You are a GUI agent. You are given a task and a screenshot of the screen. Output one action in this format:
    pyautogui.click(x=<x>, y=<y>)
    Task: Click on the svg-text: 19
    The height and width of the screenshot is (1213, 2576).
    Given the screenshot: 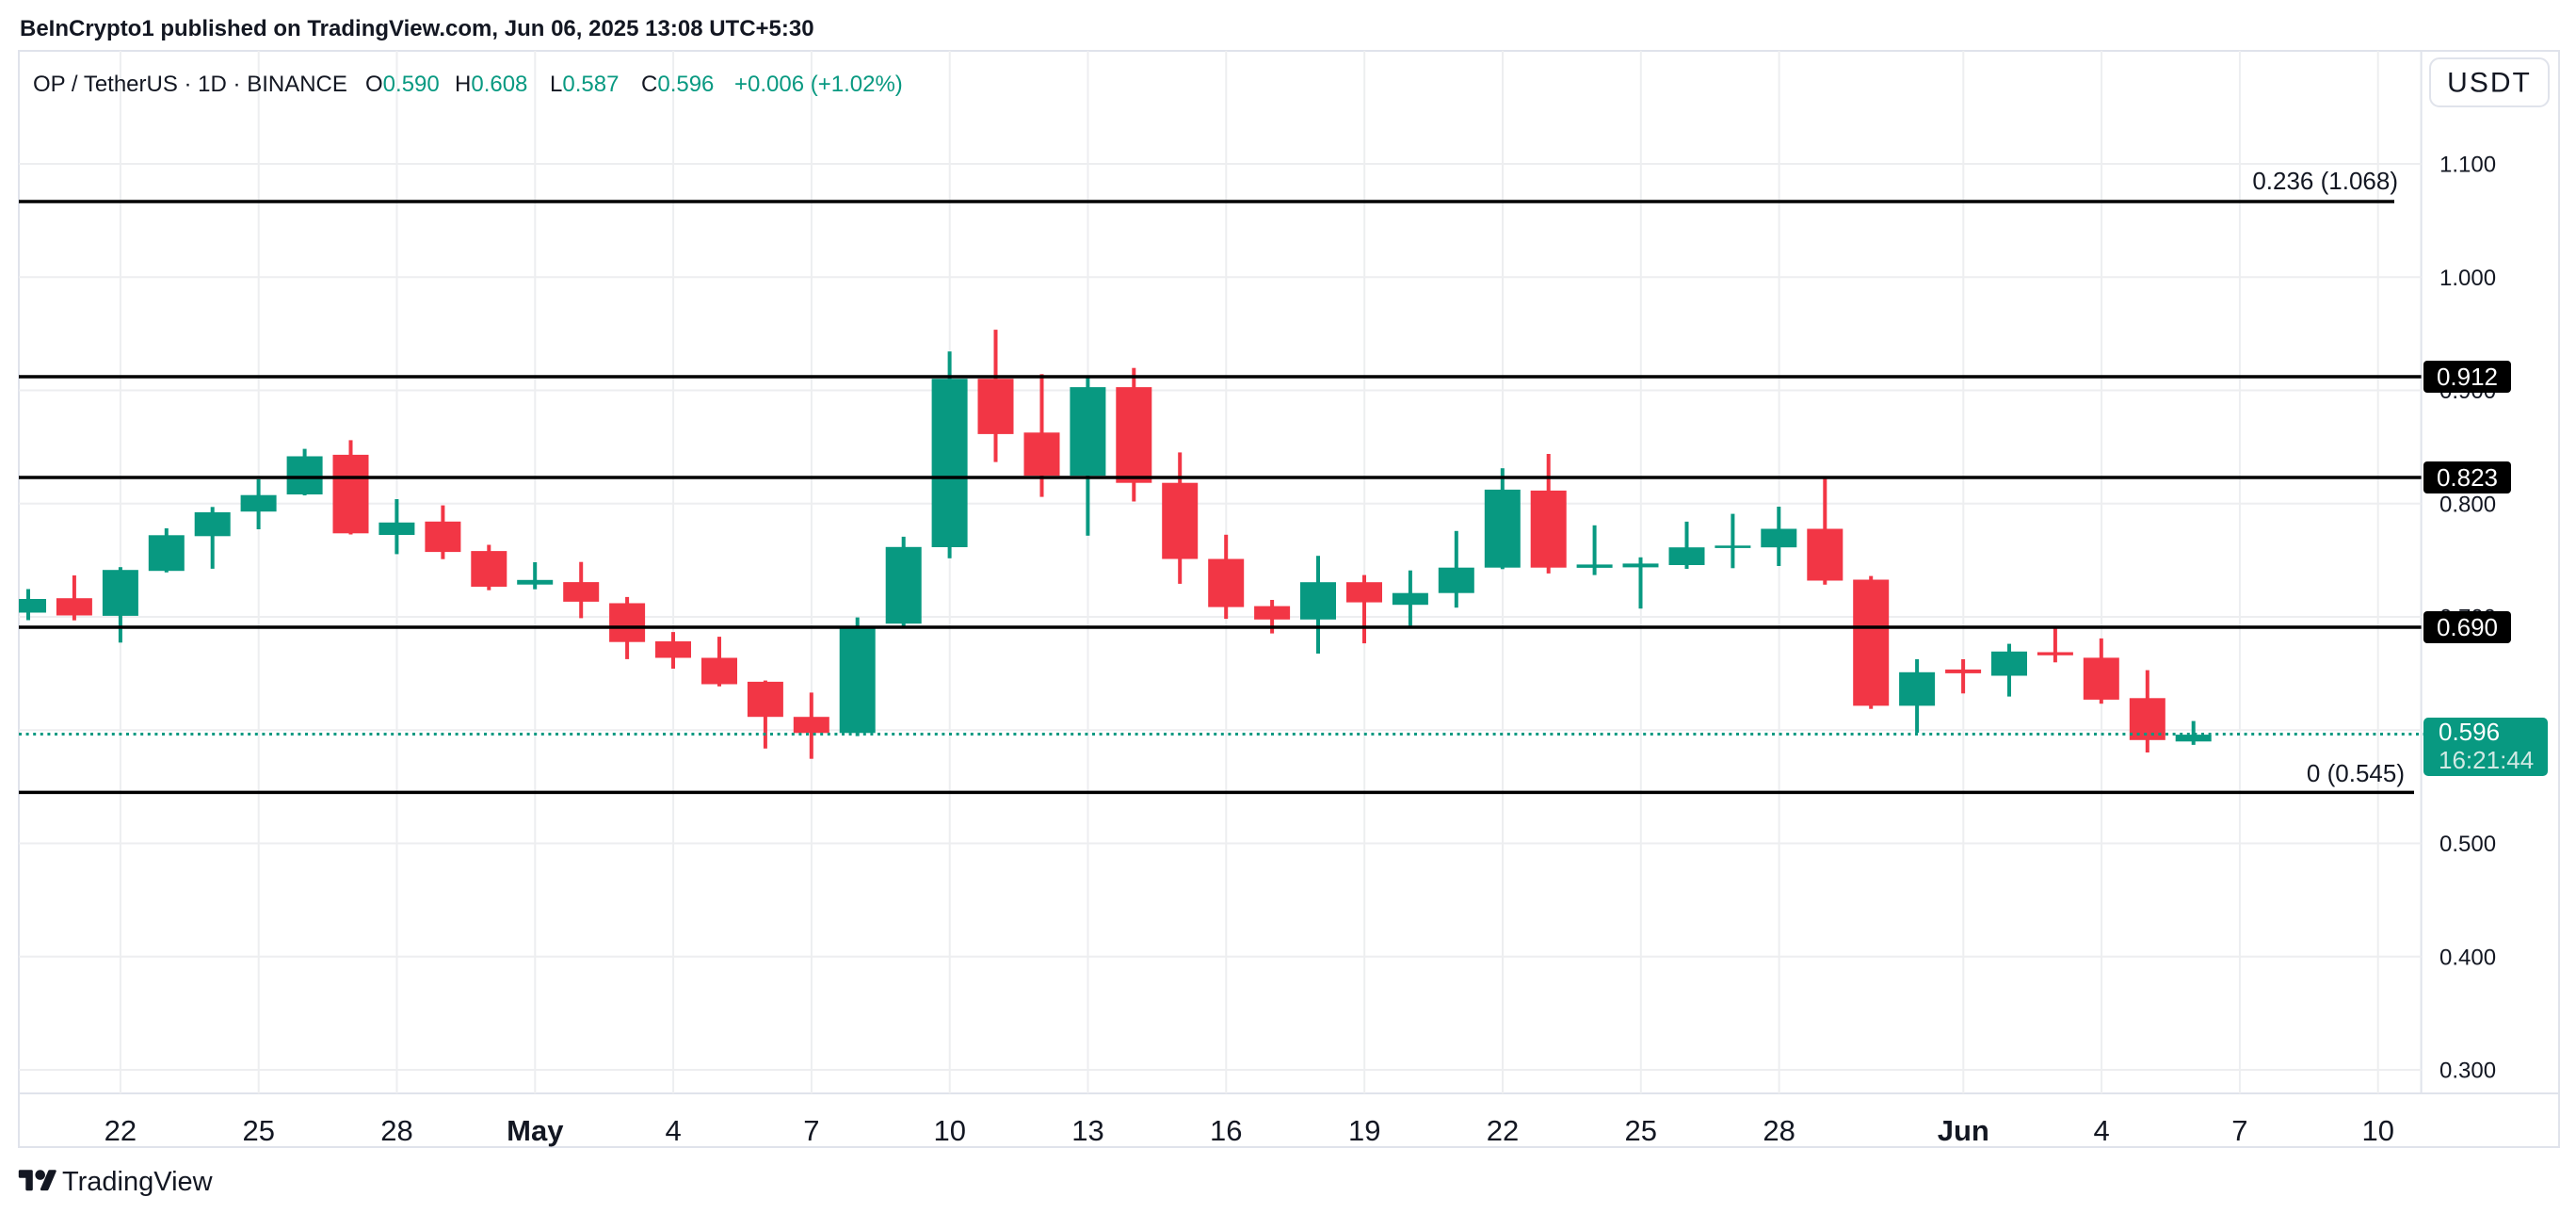 What is the action you would take?
    pyautogui.click(x=1364, y=1131)
    